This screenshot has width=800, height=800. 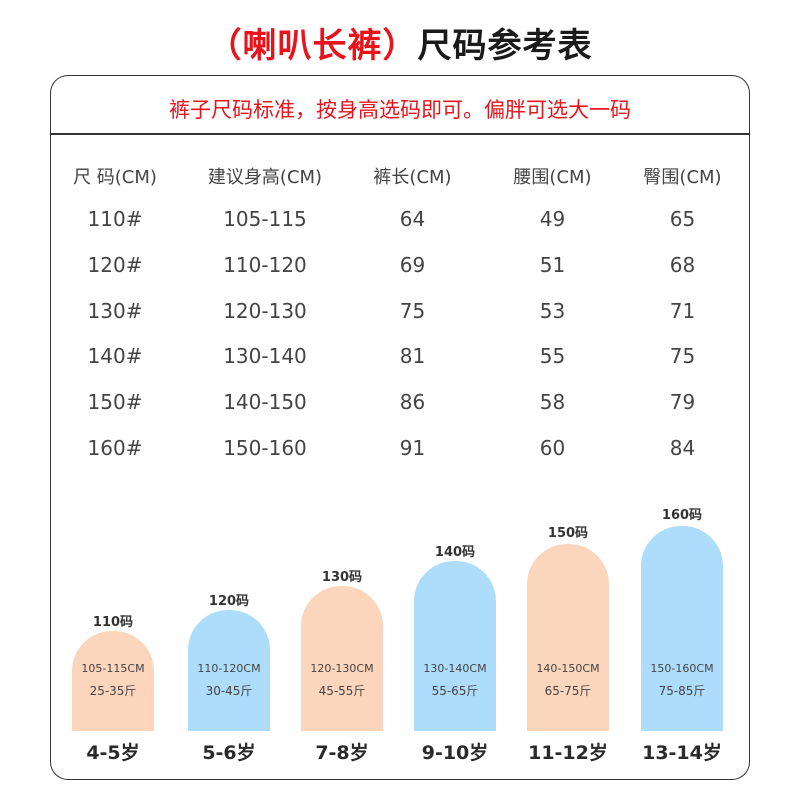 I want to click on height-range: 140-150CM, so click(x=568, y=668).